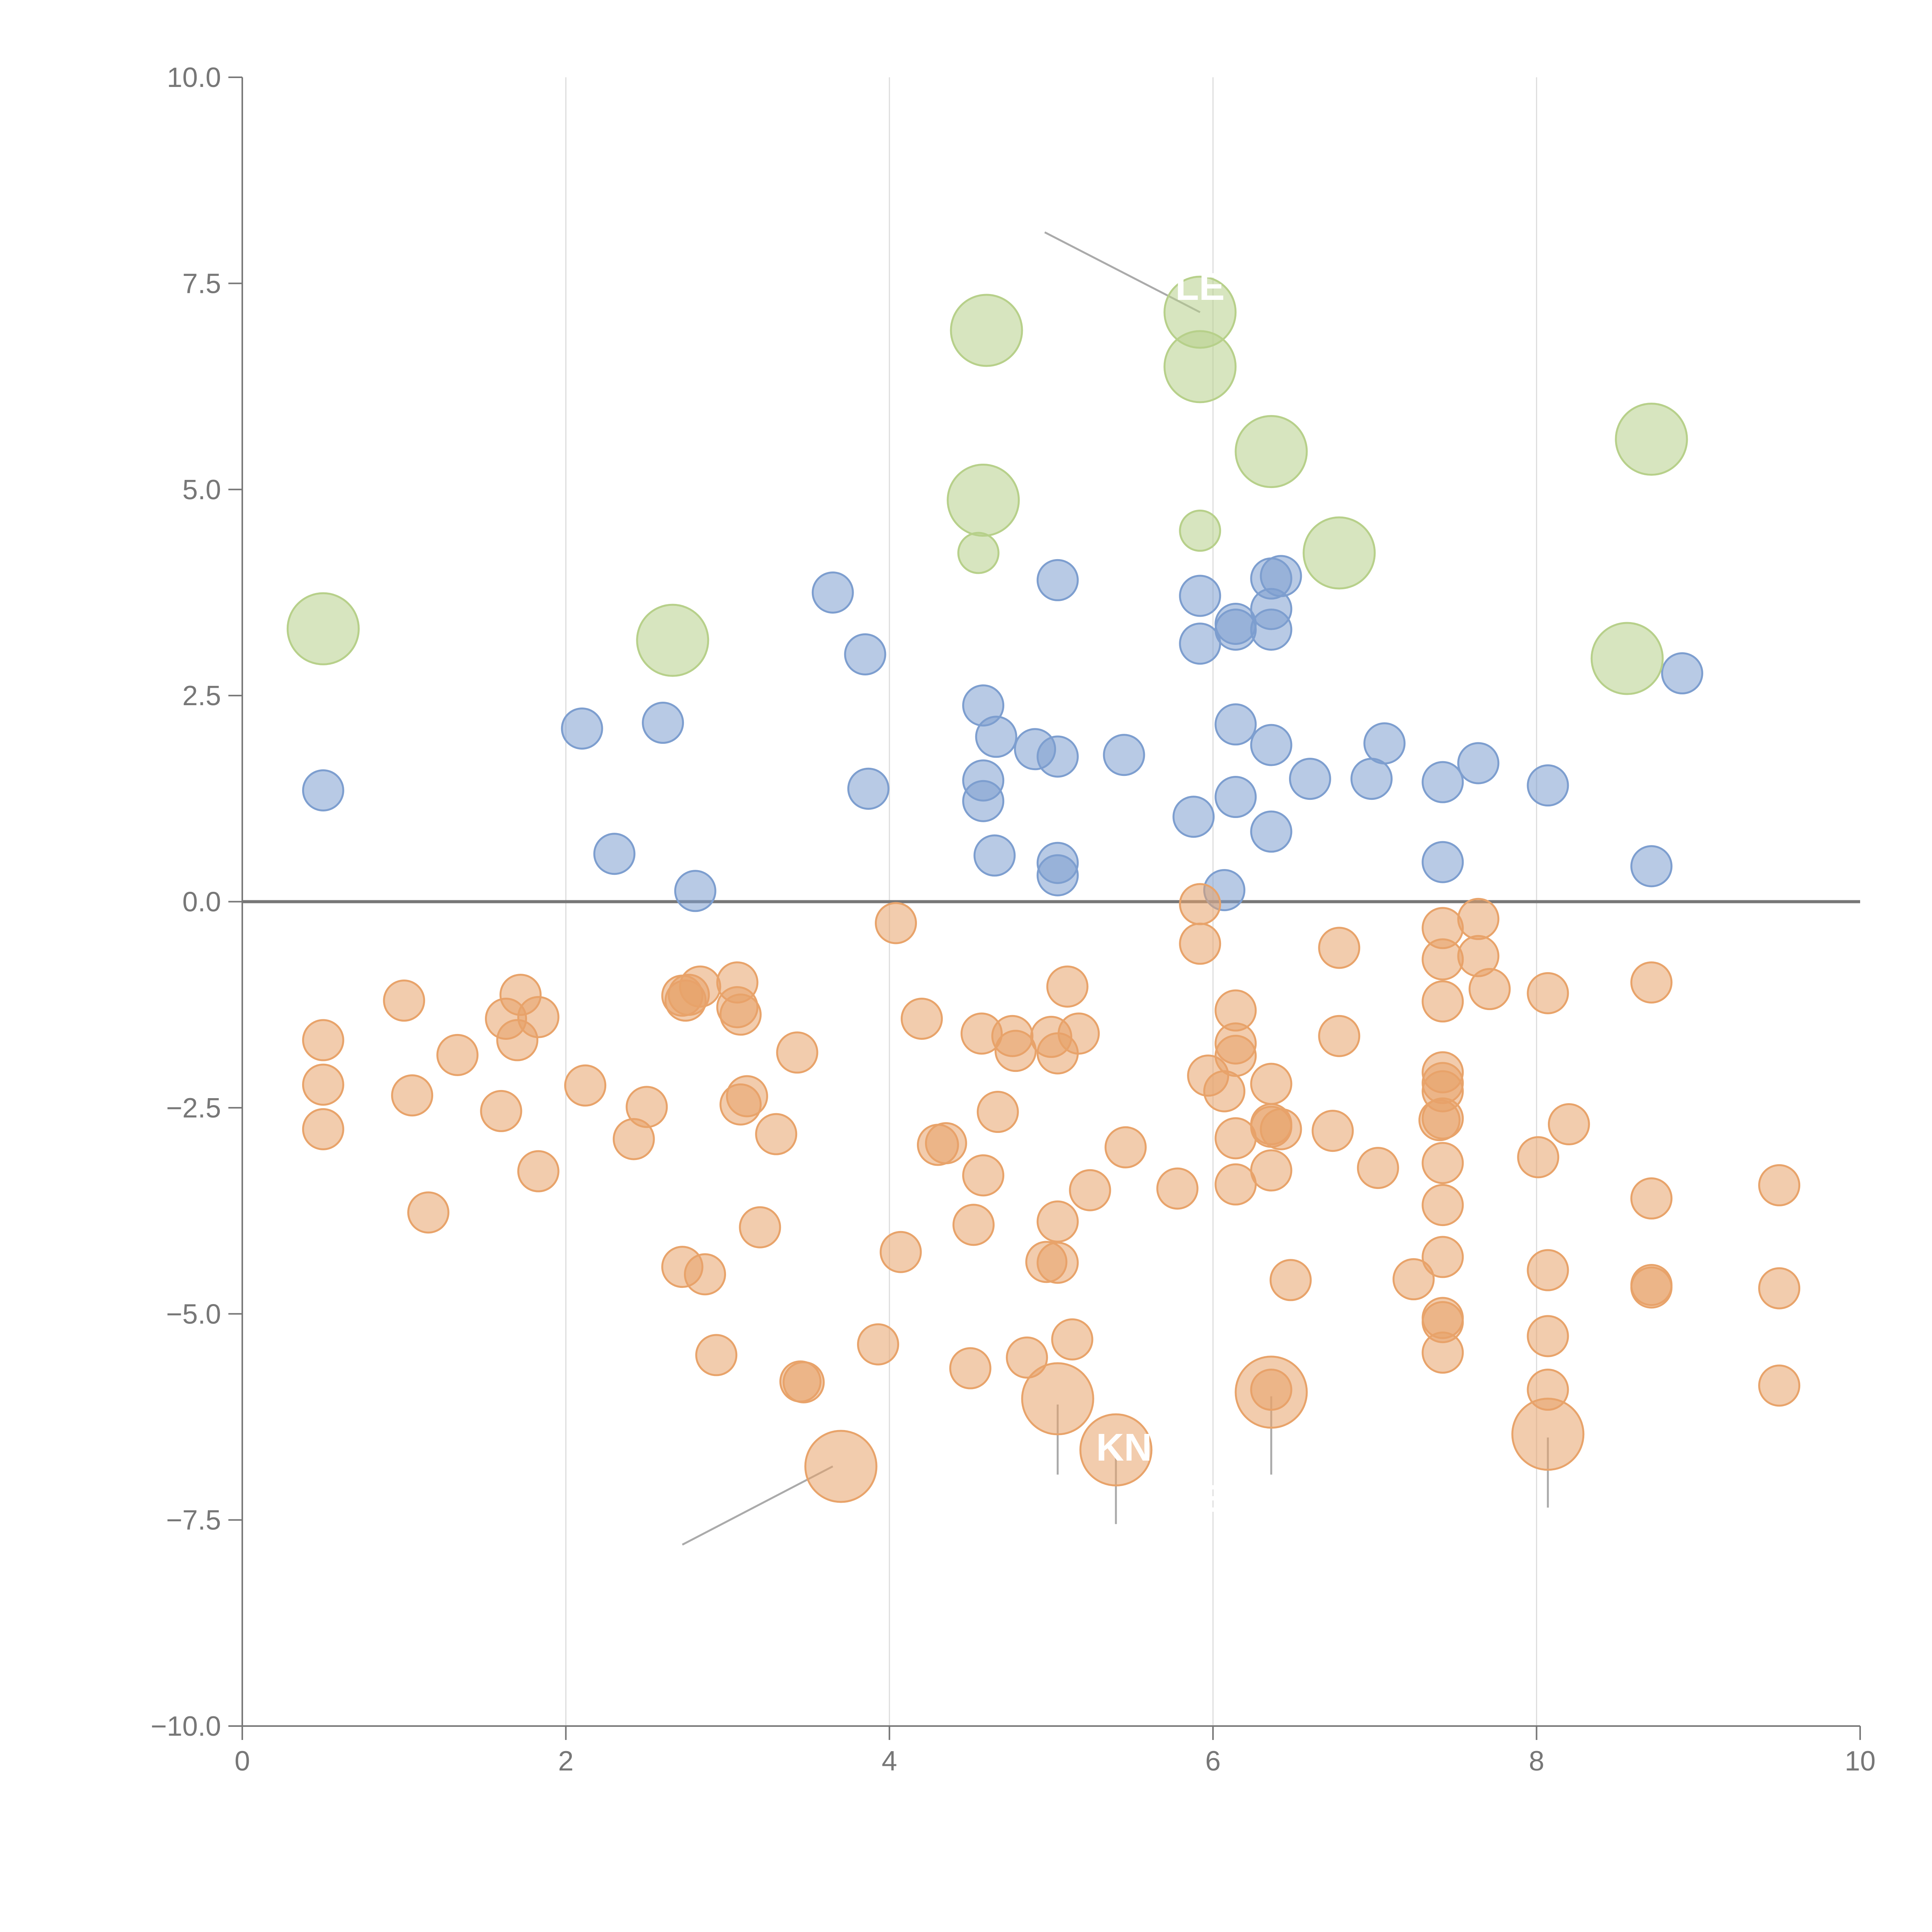  I want to click on annotation-label: LE, so click(1200, 287).